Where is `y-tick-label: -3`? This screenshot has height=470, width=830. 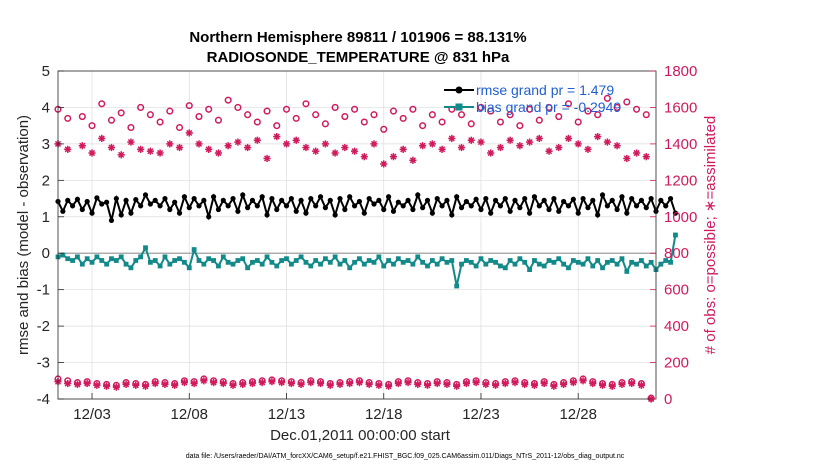 y-tick-label: -3 is located at coordinates (43, 363).